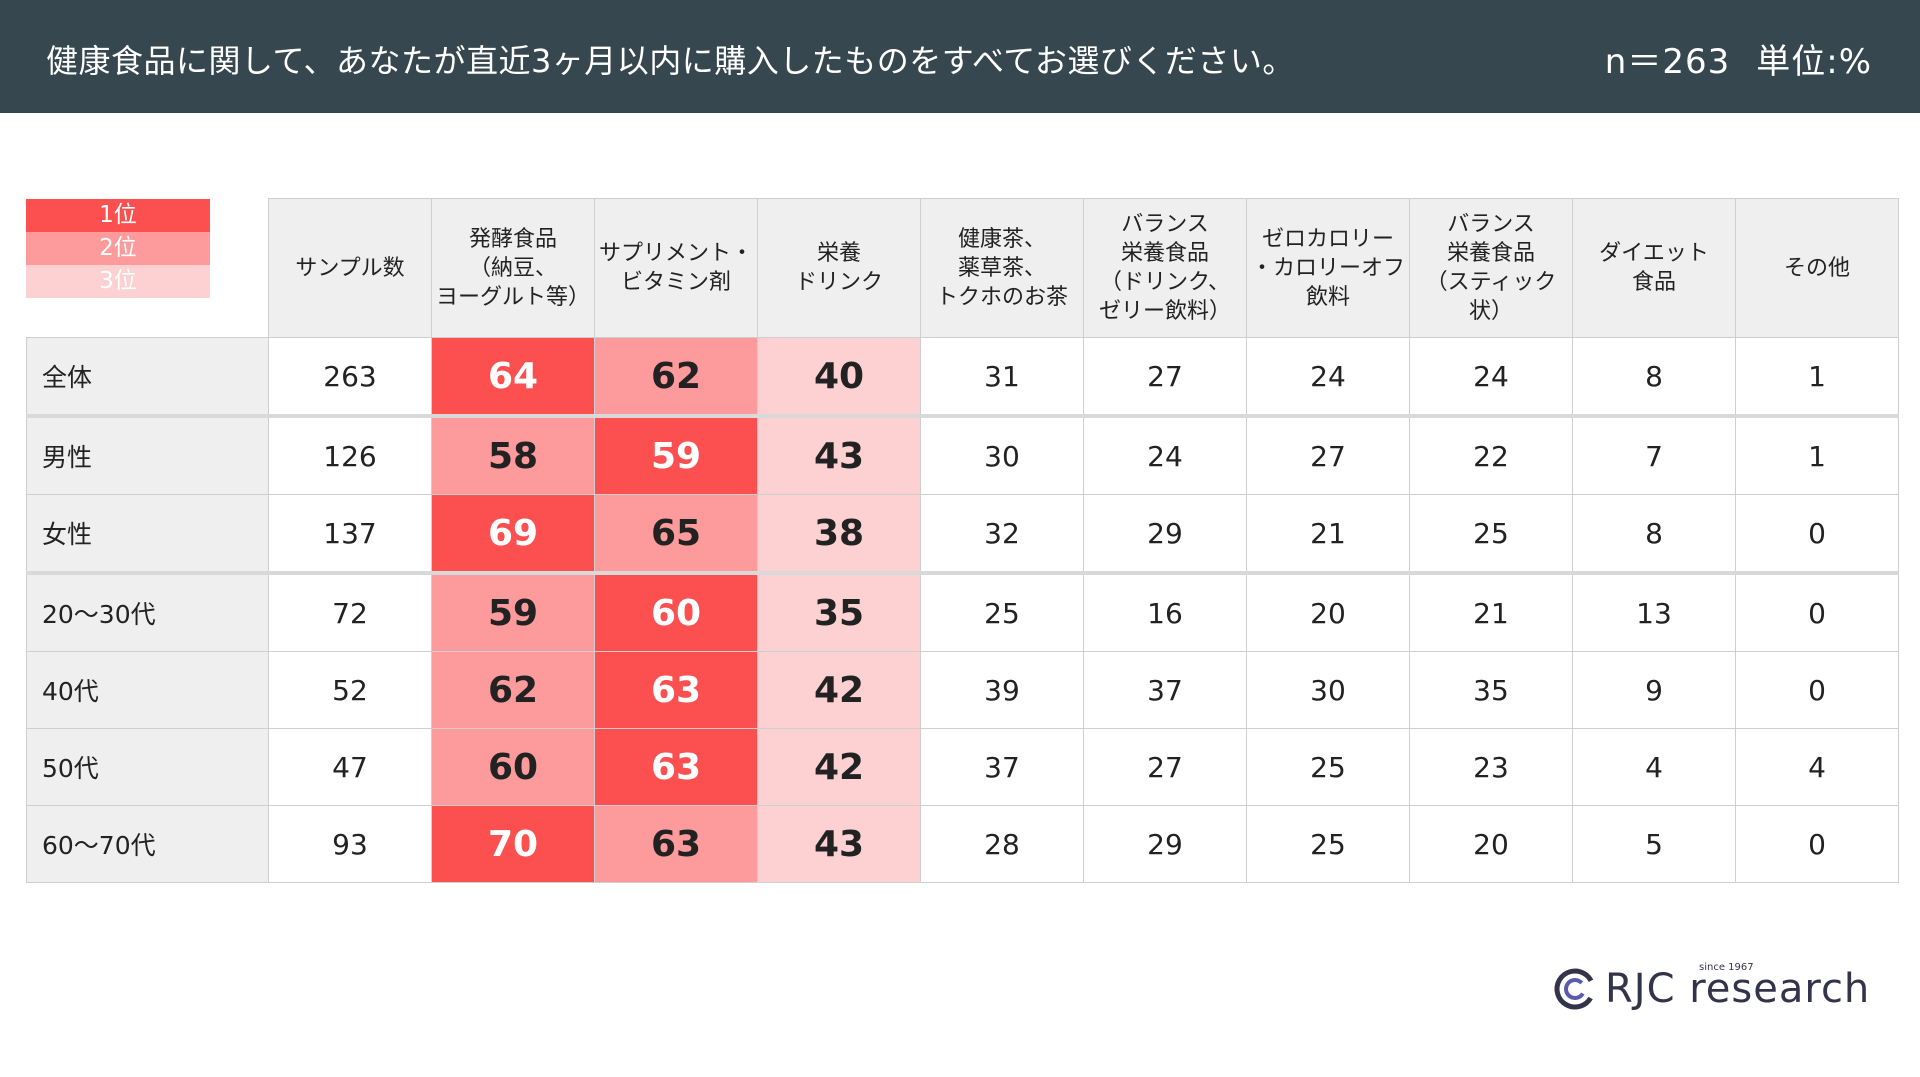  I want to click on column-header-line: （スティック状）, so click(1491, 297).